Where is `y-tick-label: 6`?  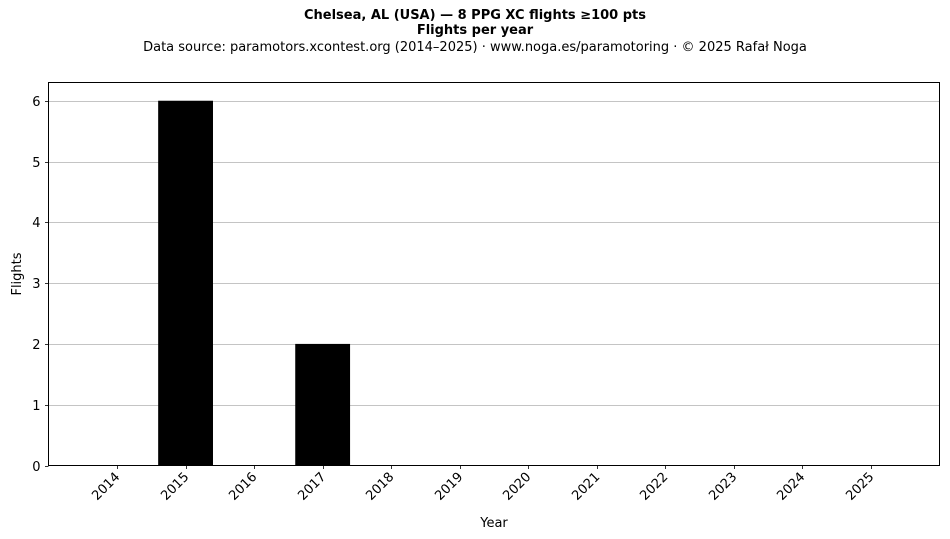
y-tick-label: 6 is located at coordinates (36, 102).